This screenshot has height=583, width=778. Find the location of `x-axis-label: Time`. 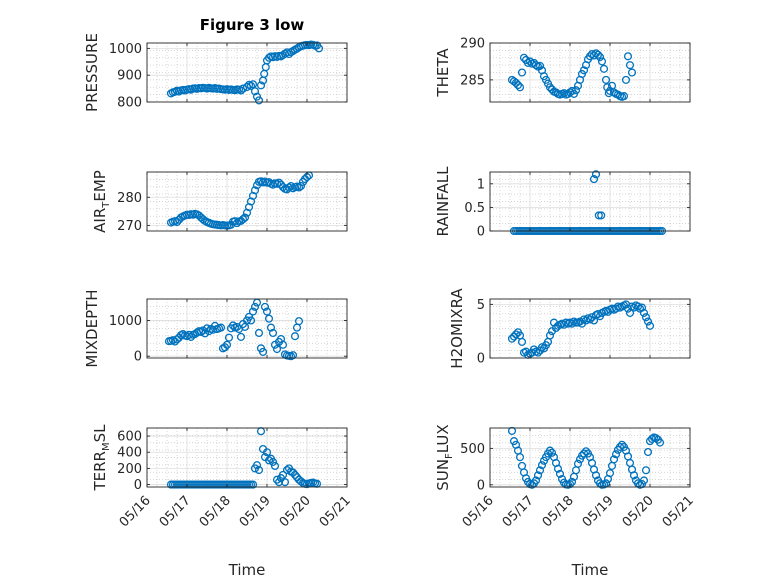

x-axis-label: Time is located at coordinates (590, 570).